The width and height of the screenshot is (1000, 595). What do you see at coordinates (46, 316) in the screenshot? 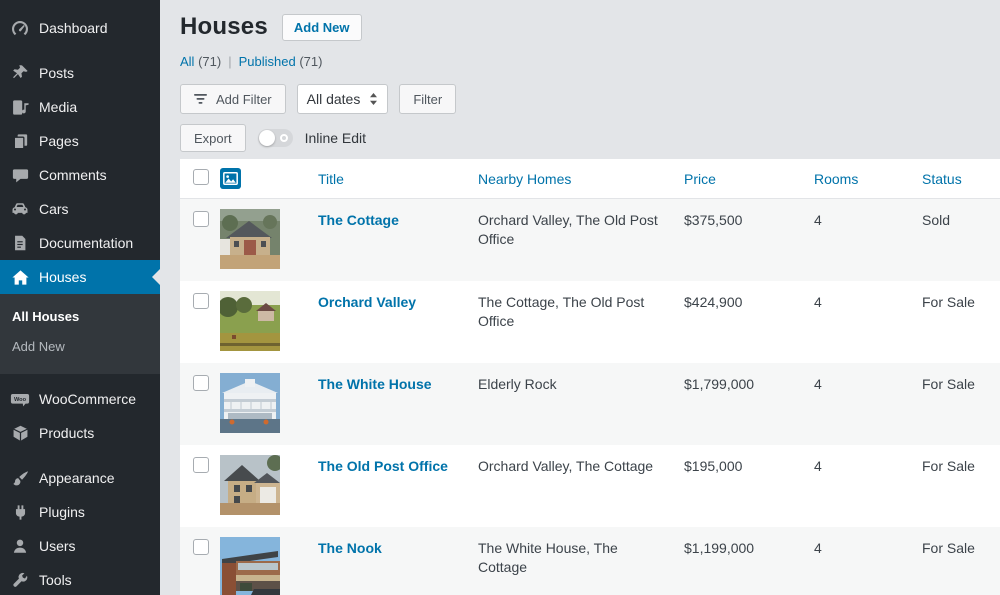
I see `submenu-item-all-houses: All Houses` at bounding box center [46, 316].